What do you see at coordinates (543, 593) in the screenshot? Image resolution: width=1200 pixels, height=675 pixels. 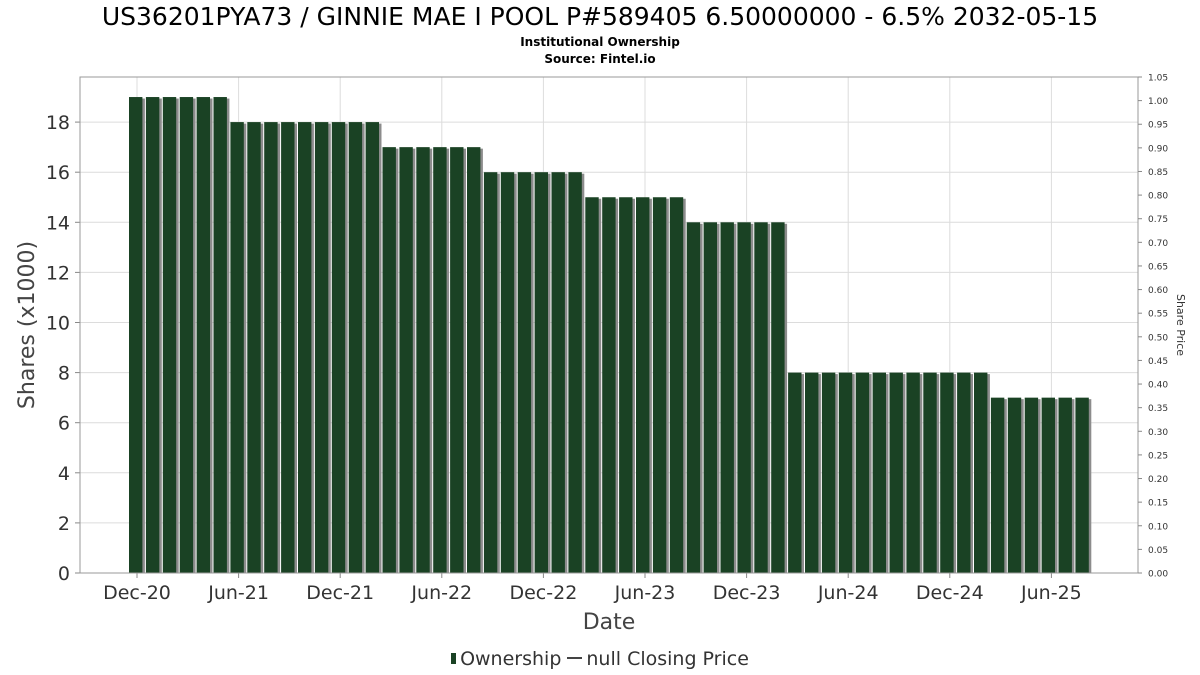 I see `x-tick-label: Dec-22` at bounding box center [543, 593].